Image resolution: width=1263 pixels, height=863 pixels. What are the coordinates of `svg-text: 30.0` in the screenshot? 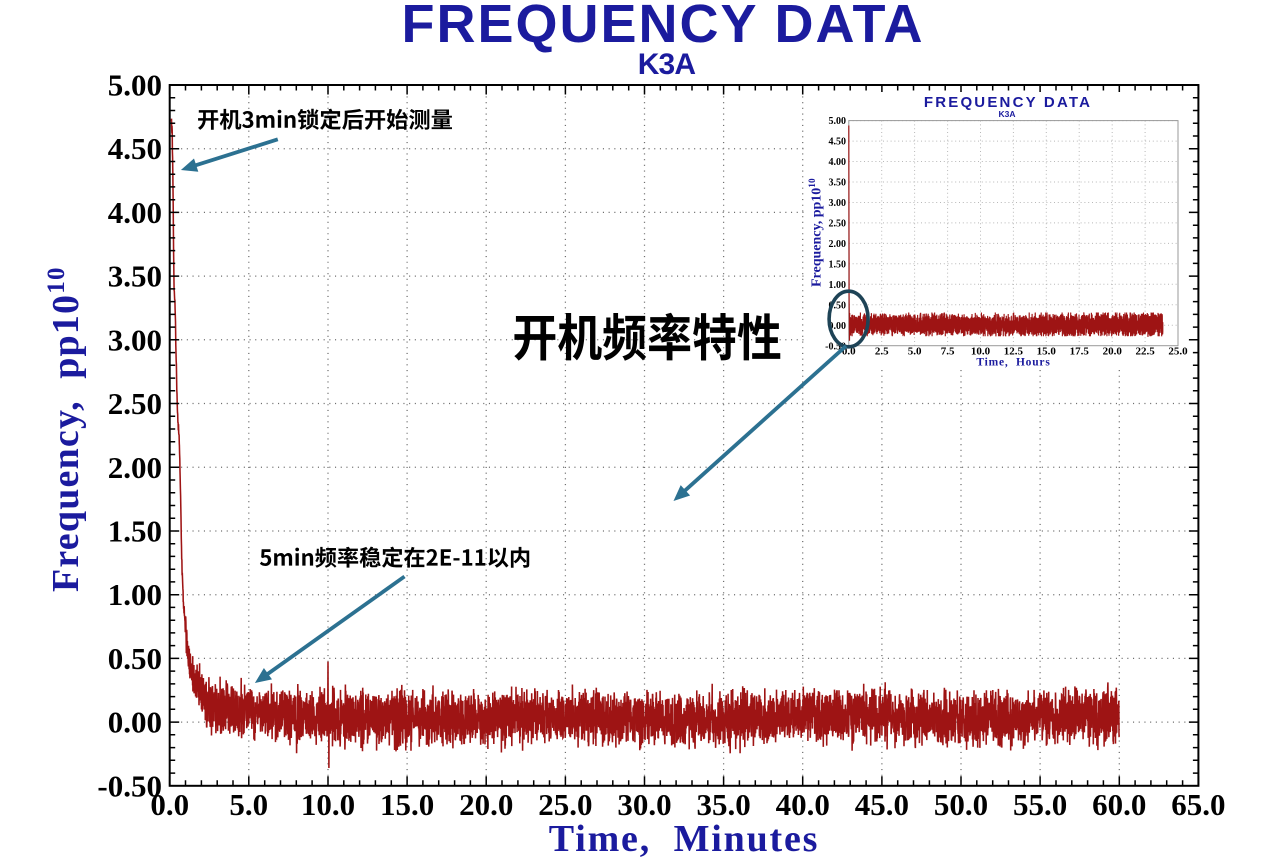 It's located at (644, 804).